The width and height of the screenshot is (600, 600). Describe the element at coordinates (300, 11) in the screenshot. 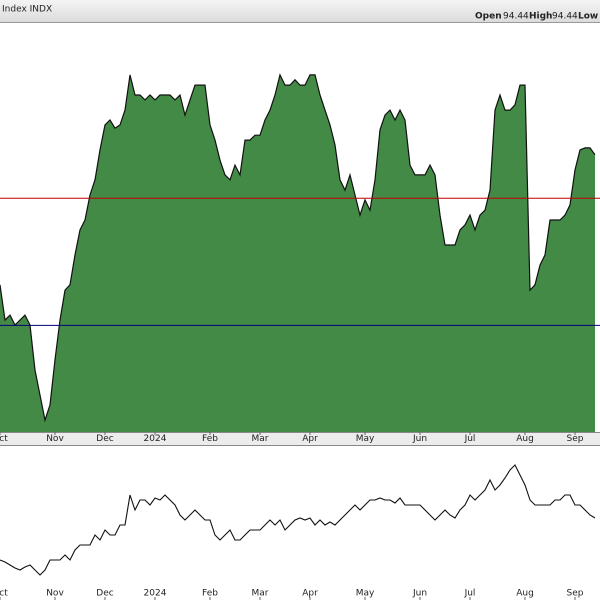

I see `header-bar` at that location.